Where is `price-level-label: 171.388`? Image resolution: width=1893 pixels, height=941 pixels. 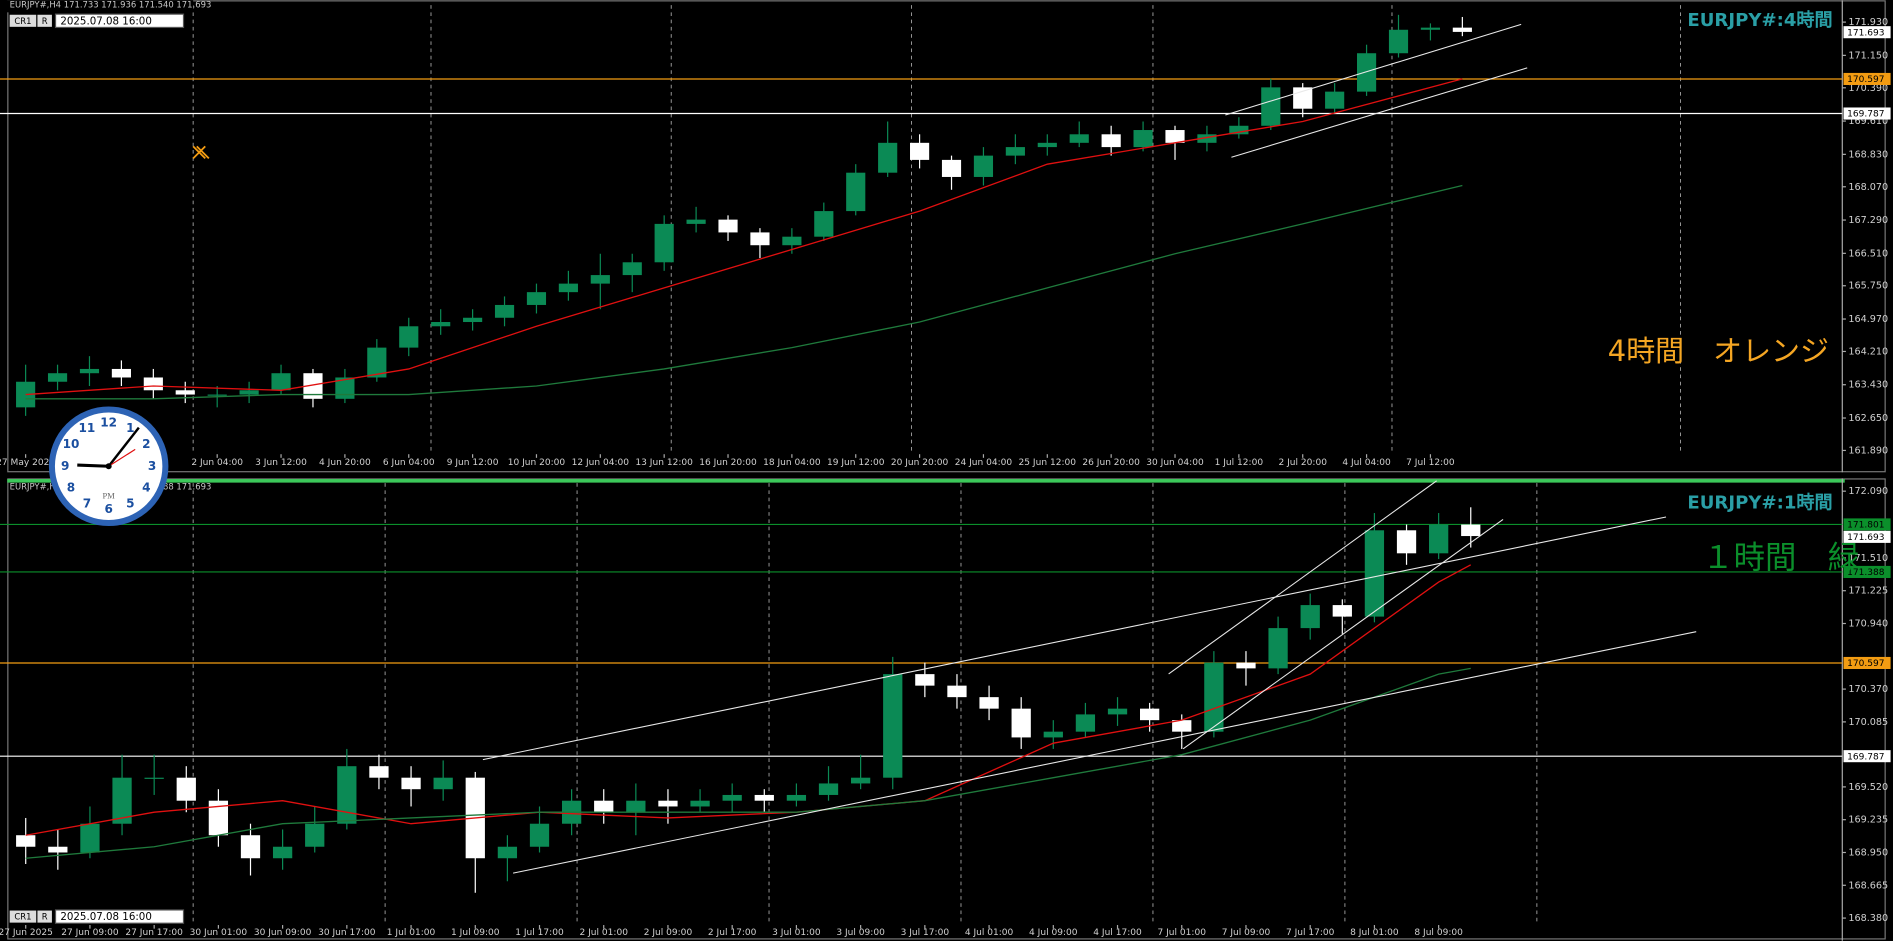
price-level-label: 171.388 is located at coordinates (1866, 573).